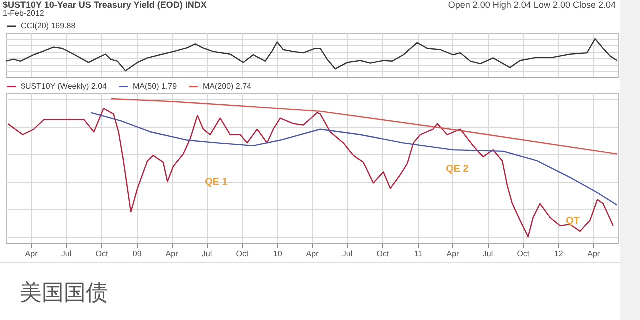  What do you see at coordinates (532, 5) in the screenshot?
I see `text: Open 2.00 High 2.04 Low 2.00 Close 2.04` at bounding box center [532, 5].